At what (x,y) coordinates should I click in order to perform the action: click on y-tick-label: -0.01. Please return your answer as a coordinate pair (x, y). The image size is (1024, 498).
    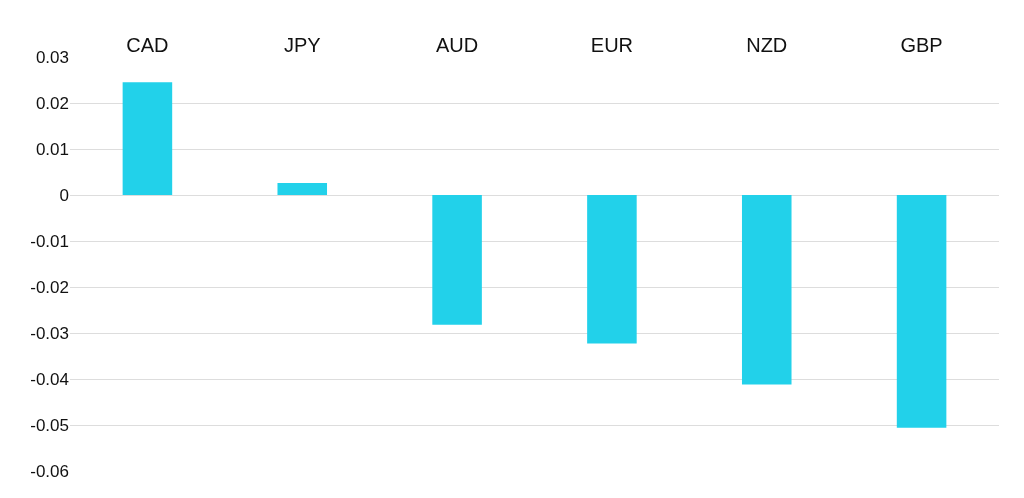
    Looking at the image, I should click on (49, 241).